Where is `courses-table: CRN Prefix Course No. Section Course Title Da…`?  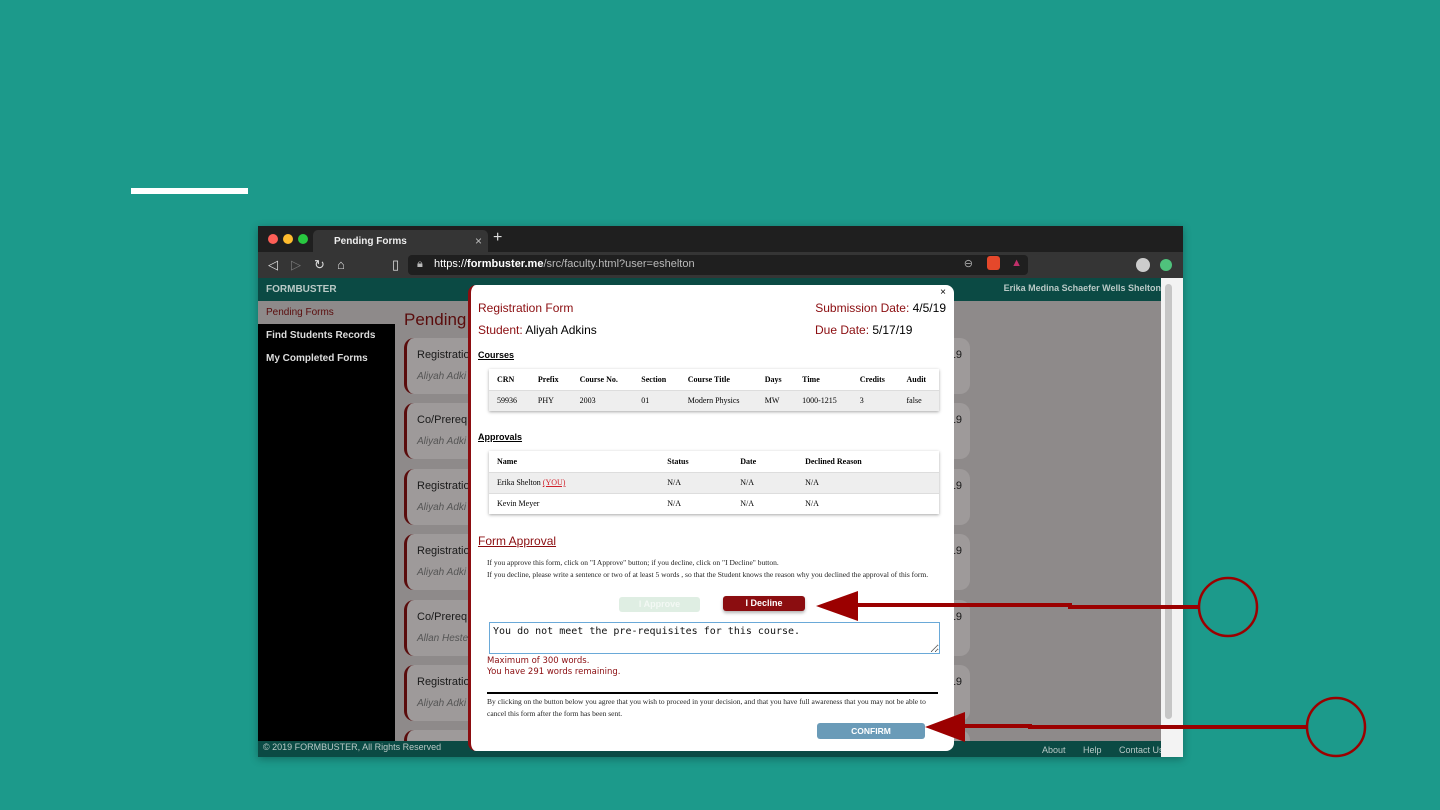
courses-table: CRN Prefix Course No. Section Course Title Da… is located at coordinates (714, 390).